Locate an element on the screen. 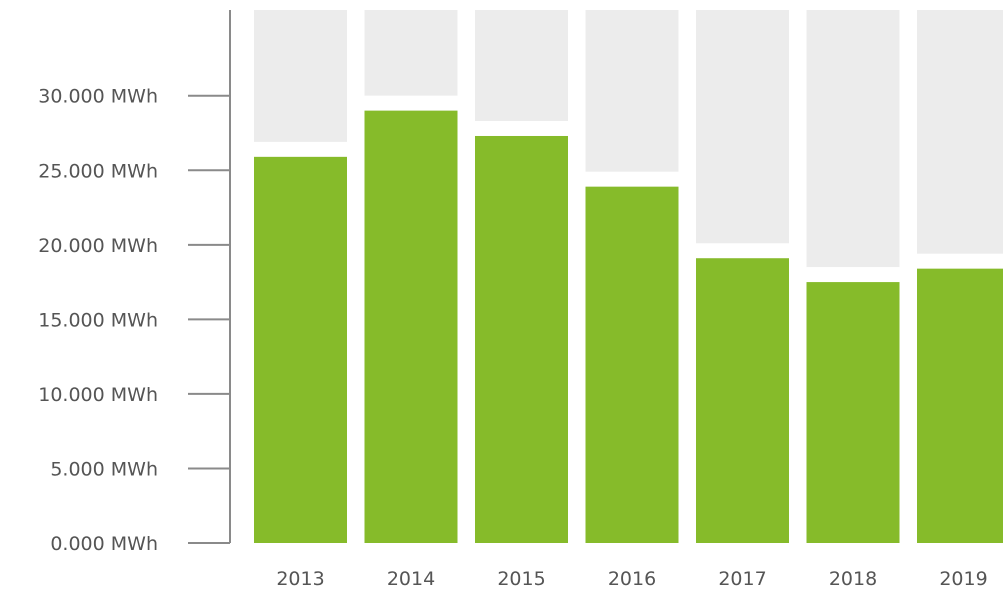 The height and width of the screenshot is (590, 1003). bar-gap-2019 is located at coordinates (960, 261).